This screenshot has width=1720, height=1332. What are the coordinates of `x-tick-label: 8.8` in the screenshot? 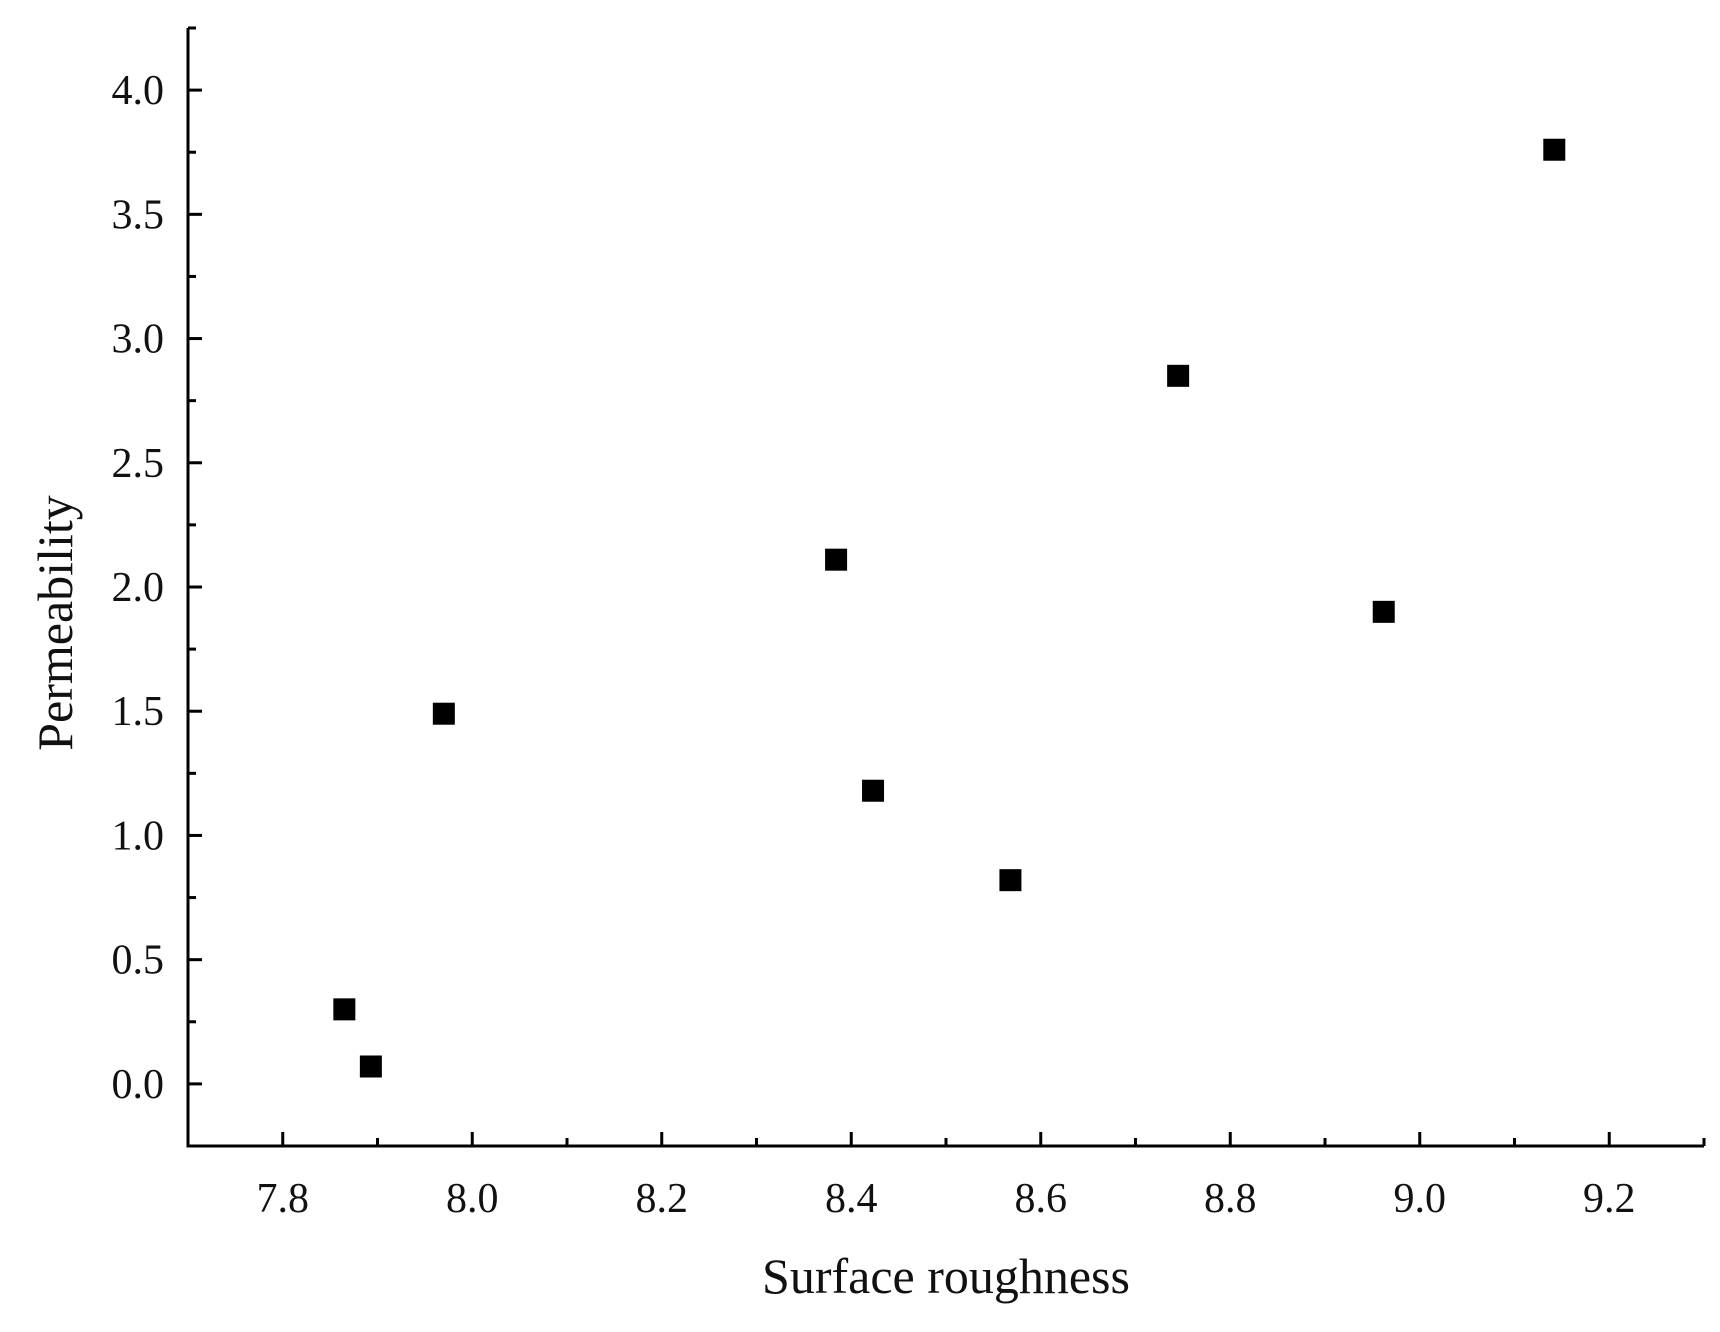 It's located at (1230, 1199).